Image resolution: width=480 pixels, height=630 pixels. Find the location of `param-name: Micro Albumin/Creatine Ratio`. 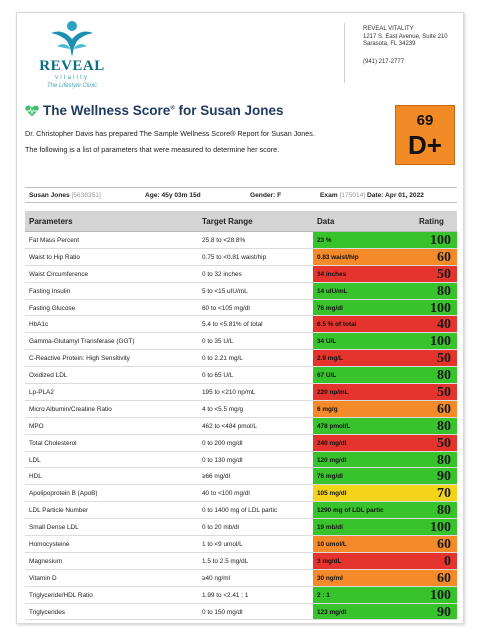

param-name: Micro Albumin/Creatine Ratio is located at coordinates (70, 409).